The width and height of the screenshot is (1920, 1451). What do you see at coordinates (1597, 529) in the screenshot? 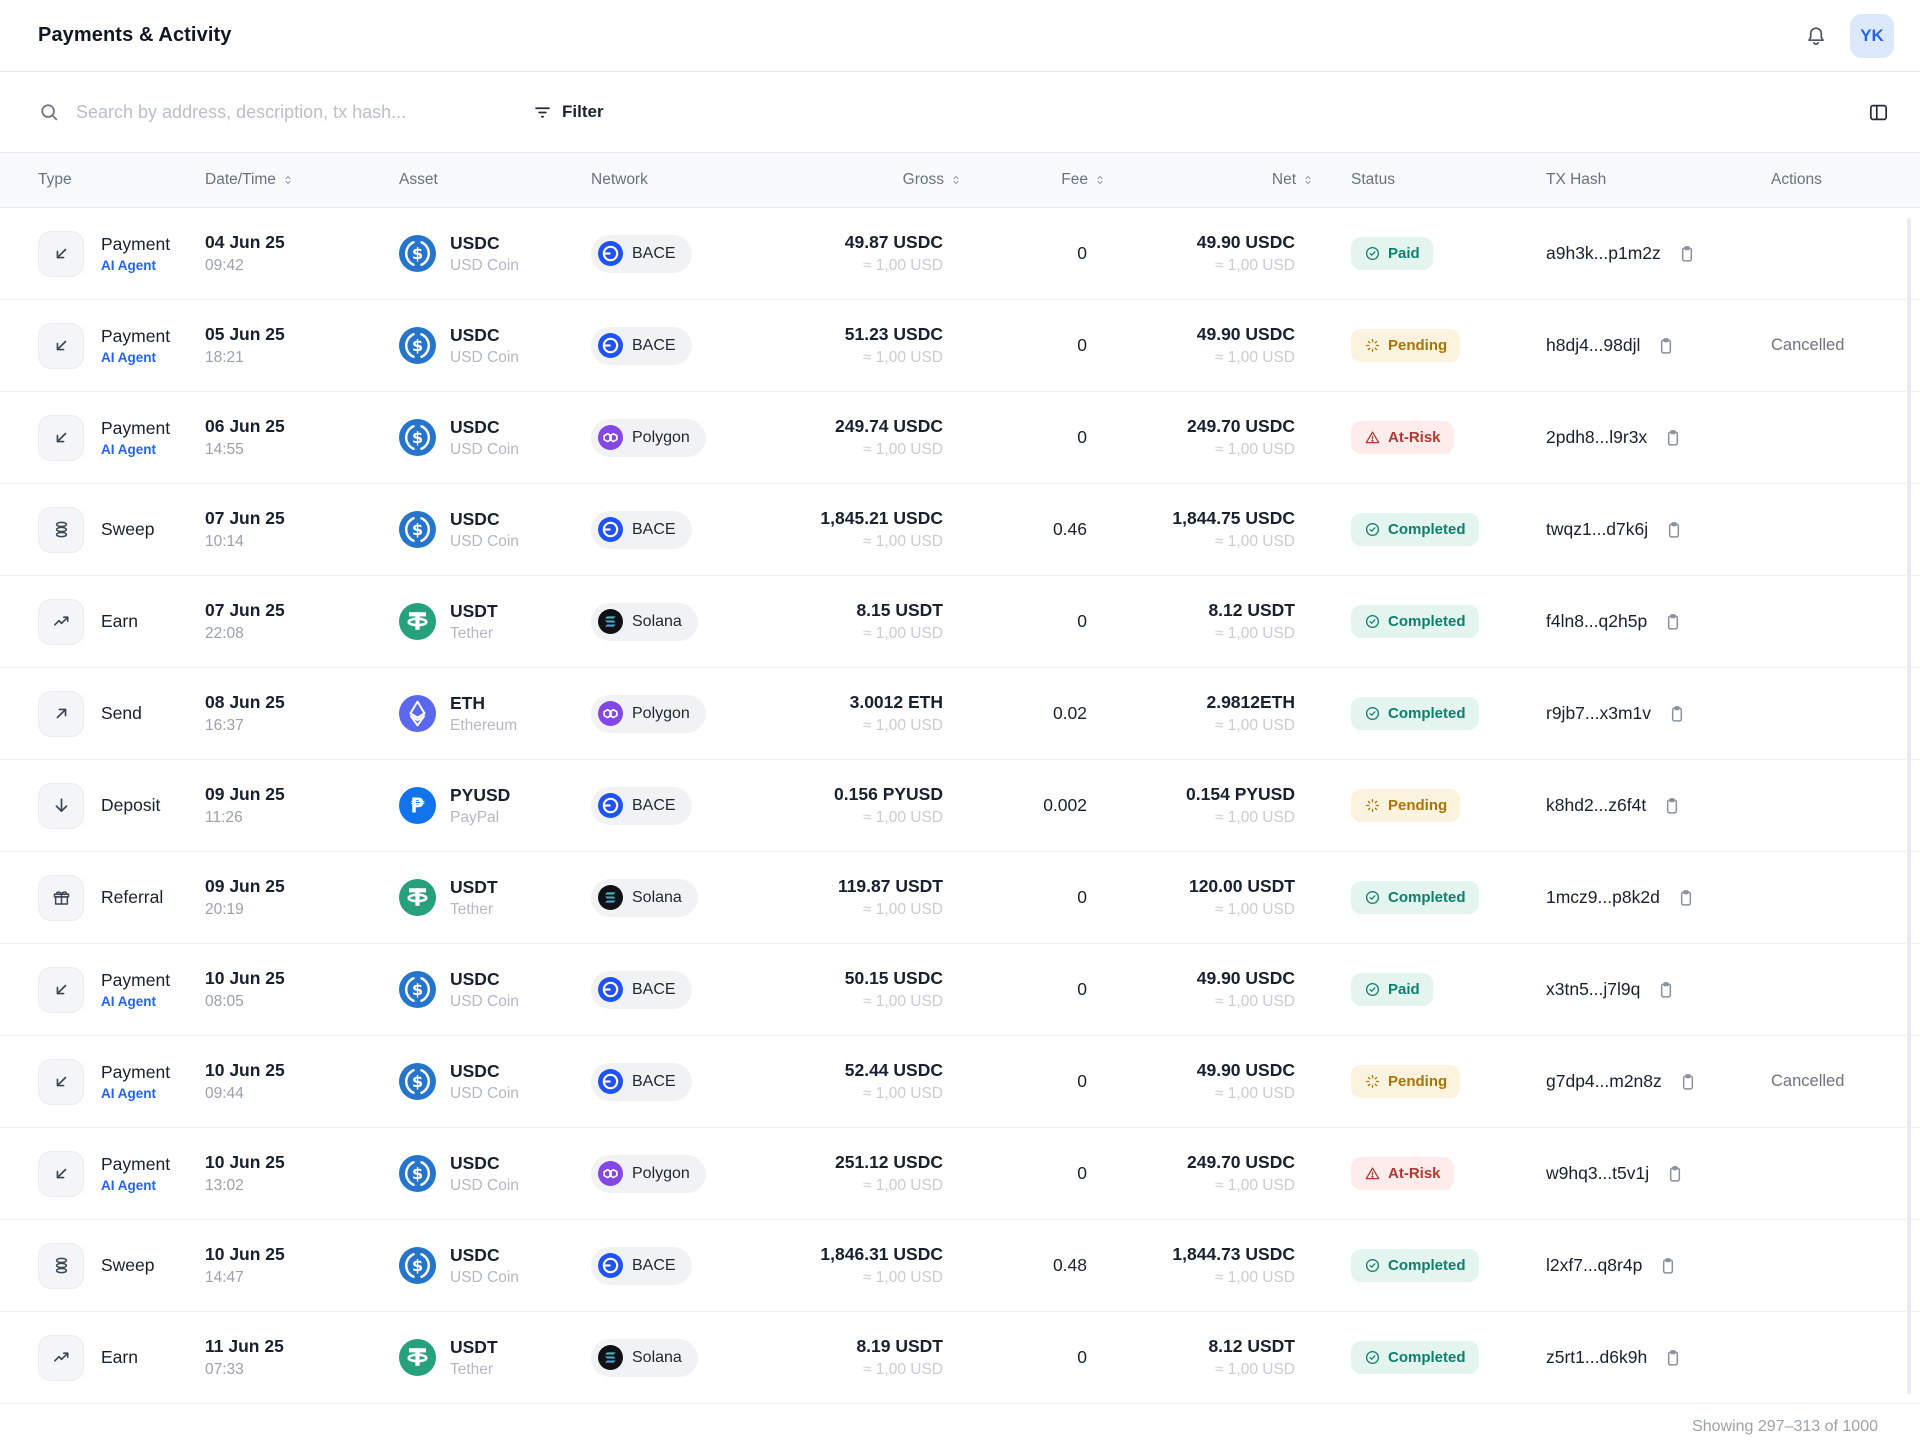
I see `tx-hash: twqz1...d7k6j` at bounding box center [1597, 529].